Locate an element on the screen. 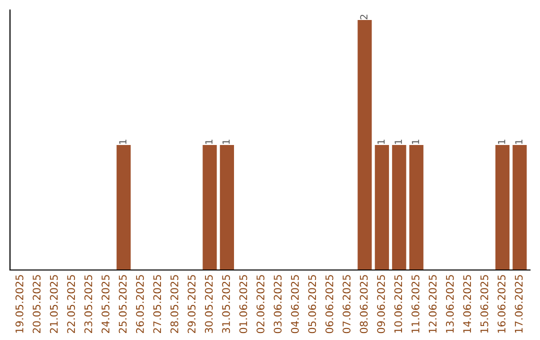 Image resolution: width=540 pixels, height=340 pixels. x-tick-label: 04.06.2025 is located at coordinates (294, 304).